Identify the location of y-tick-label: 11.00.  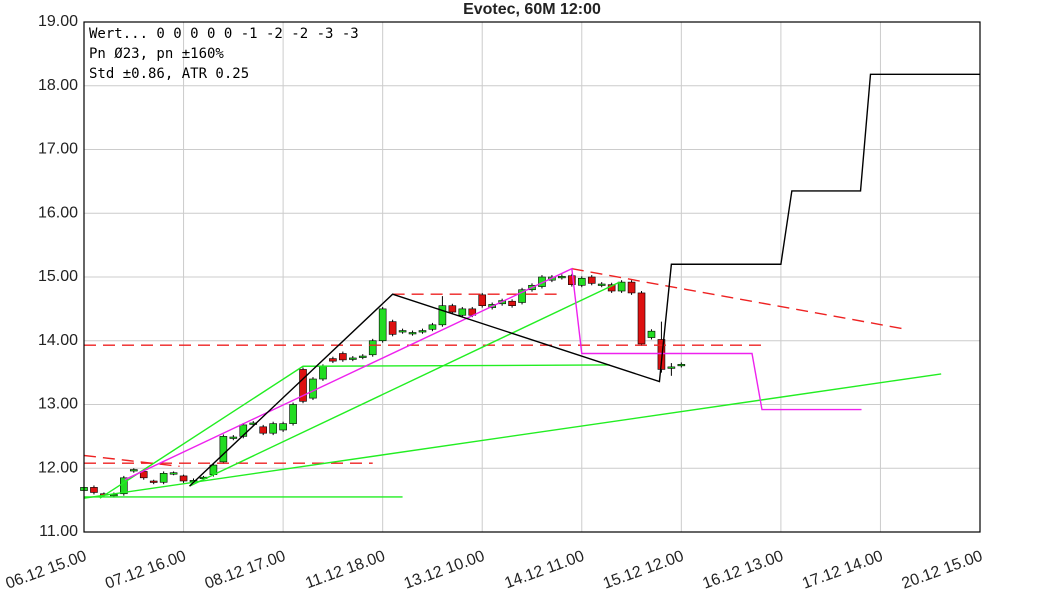
(58, 531).